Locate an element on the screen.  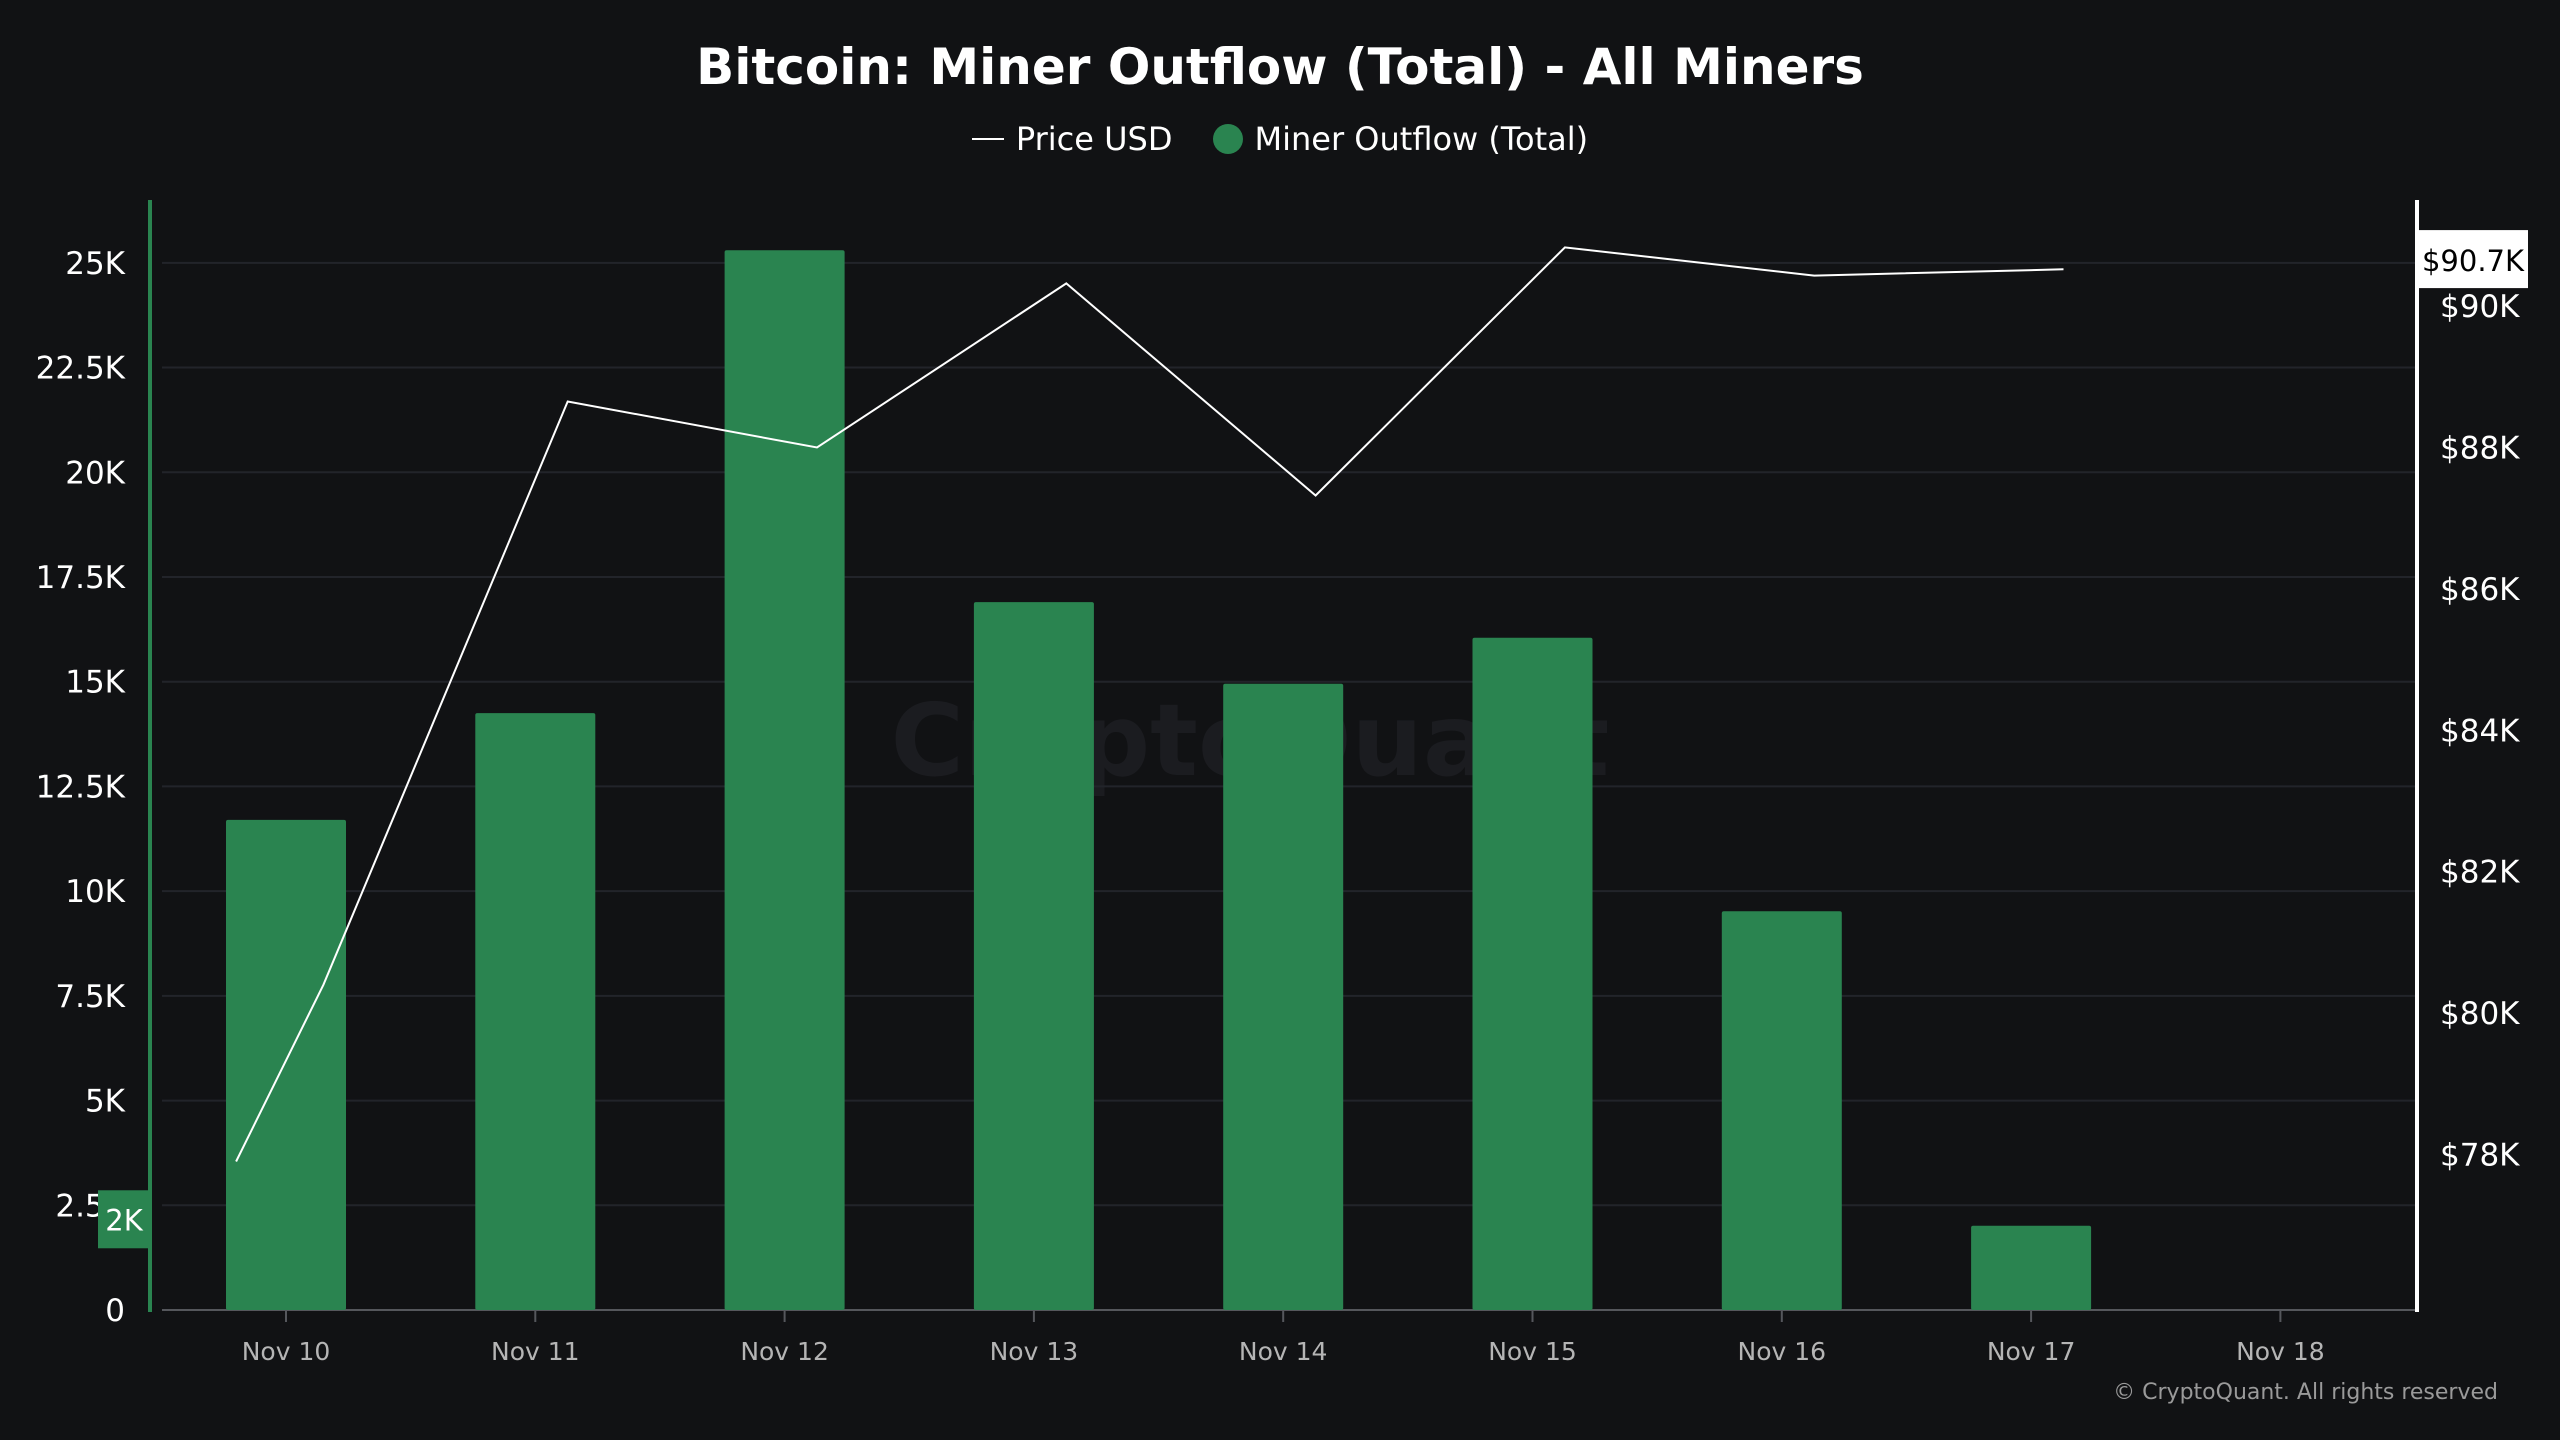
x-tick-label: Nov 16 is located at coordinates (1782, 1351).